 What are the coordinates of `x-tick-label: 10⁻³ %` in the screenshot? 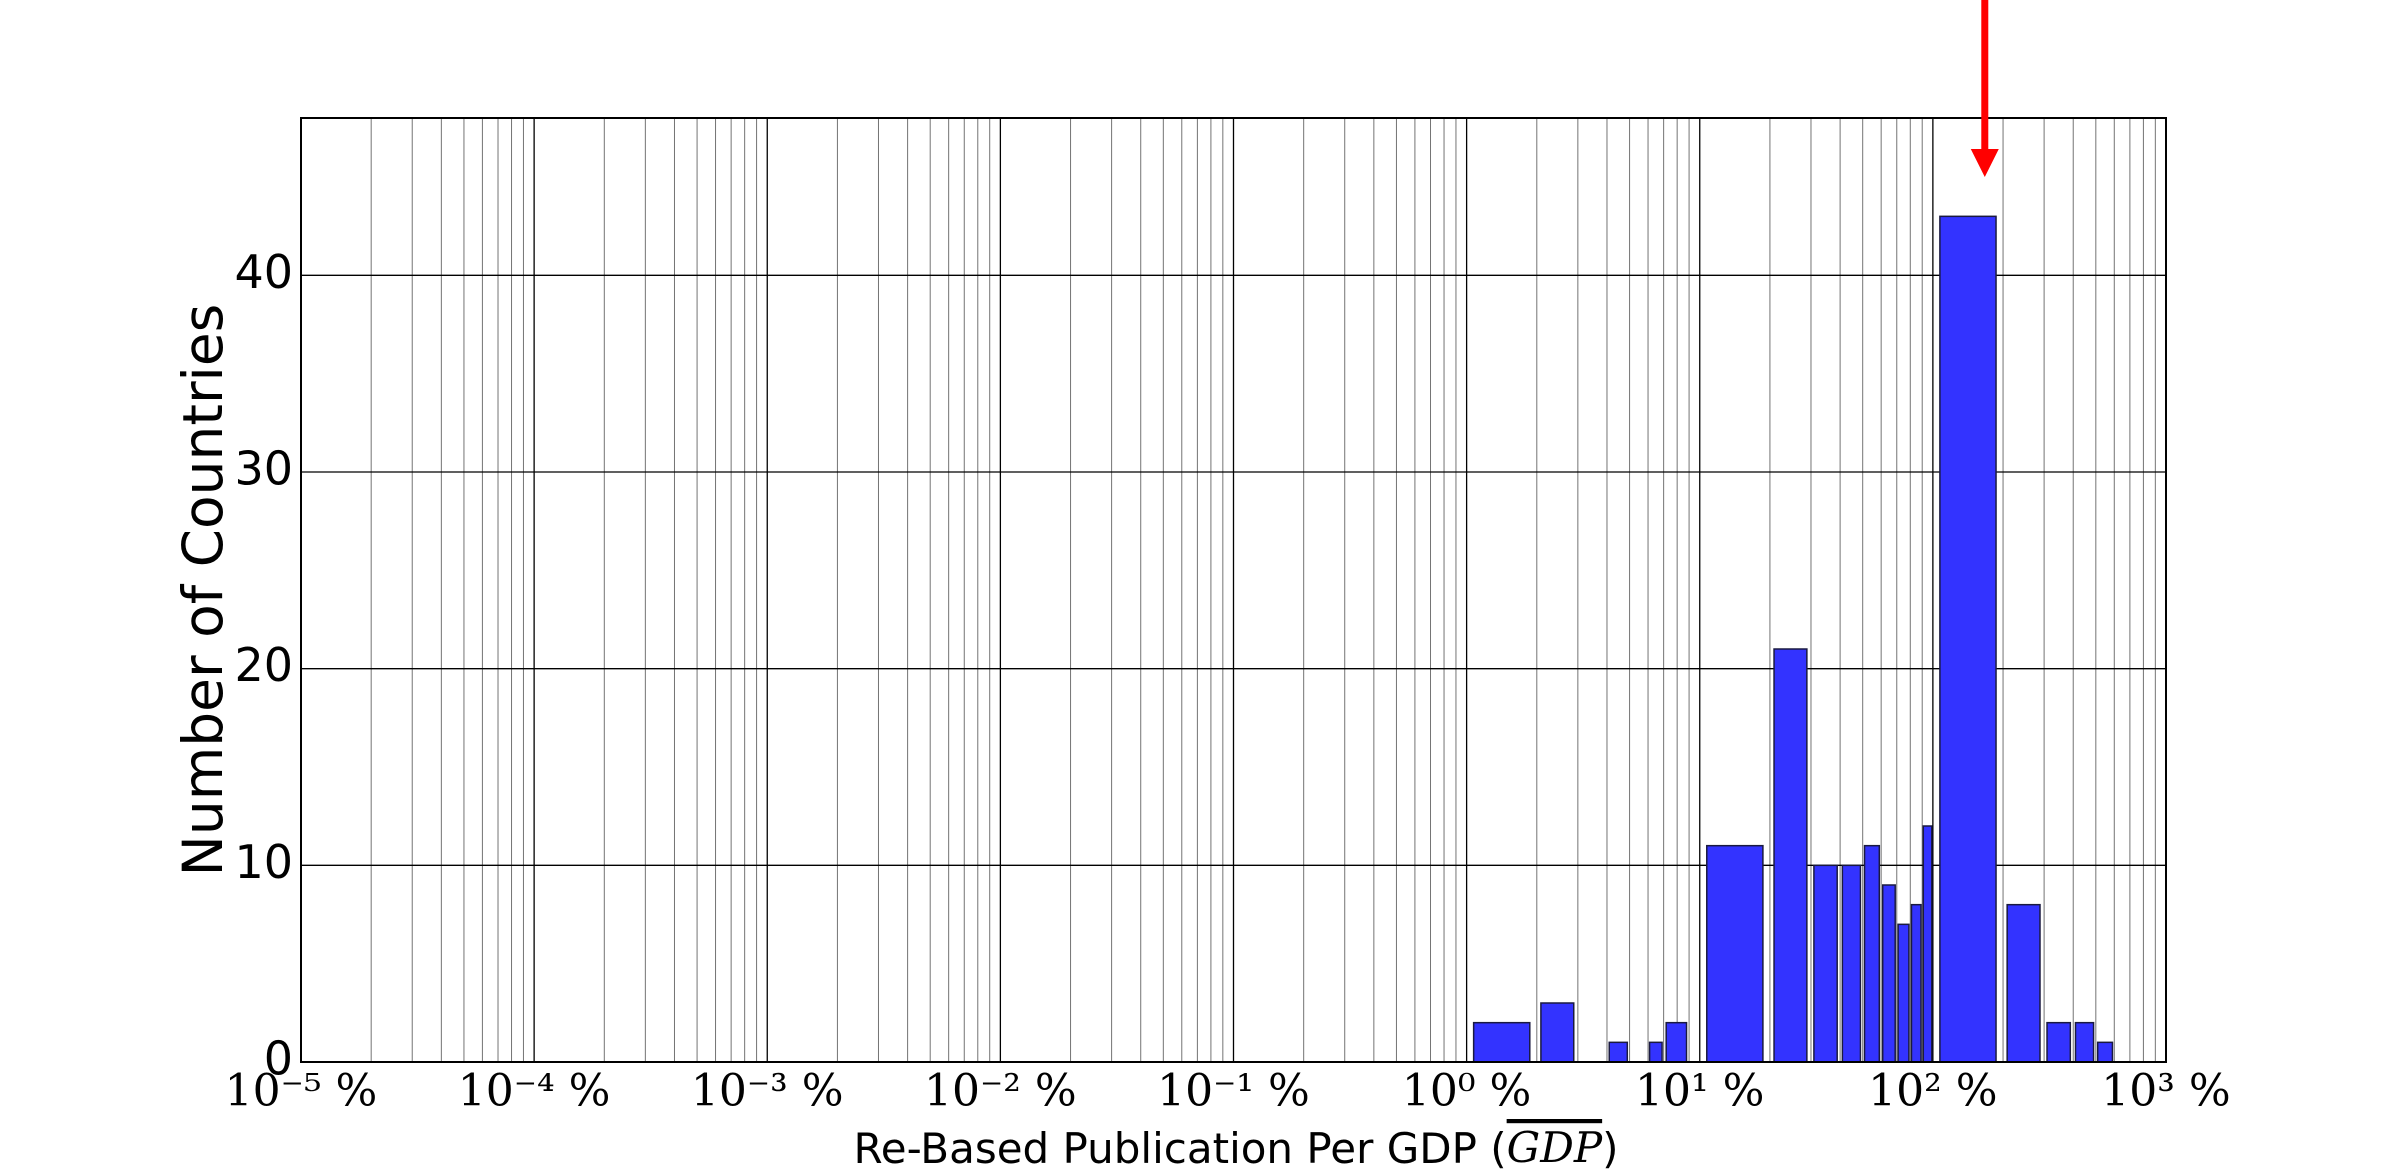 It's located at (767, 1091).